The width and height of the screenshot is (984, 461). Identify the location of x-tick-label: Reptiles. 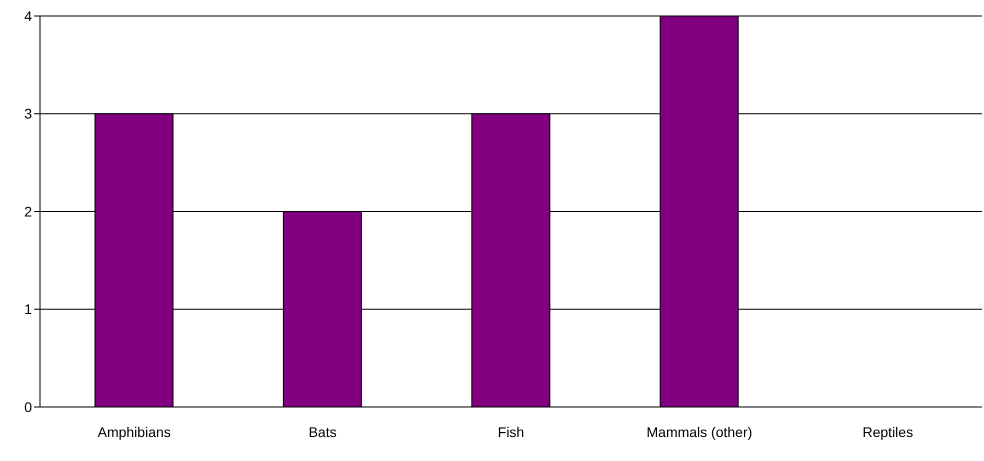
(888, 432).